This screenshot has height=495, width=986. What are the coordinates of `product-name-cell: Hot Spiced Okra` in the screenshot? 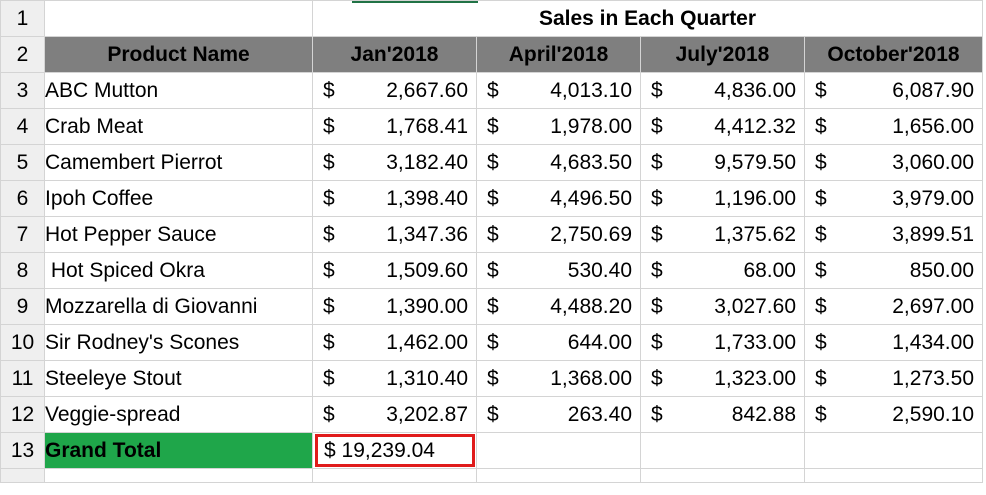 It's located at (178, 270).